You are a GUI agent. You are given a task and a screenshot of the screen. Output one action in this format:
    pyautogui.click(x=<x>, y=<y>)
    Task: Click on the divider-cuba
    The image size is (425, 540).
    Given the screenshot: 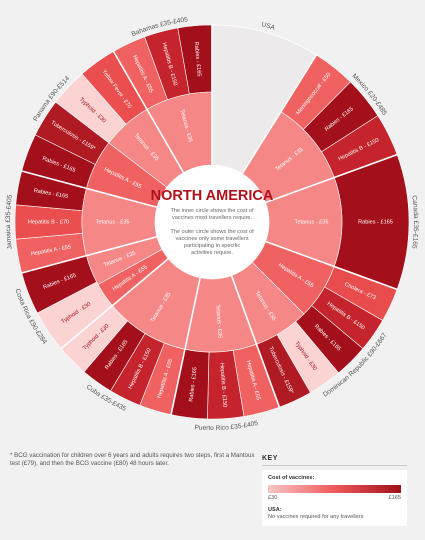 What is the action you would take?
    pyautogui.click(x=185, y=346)
    